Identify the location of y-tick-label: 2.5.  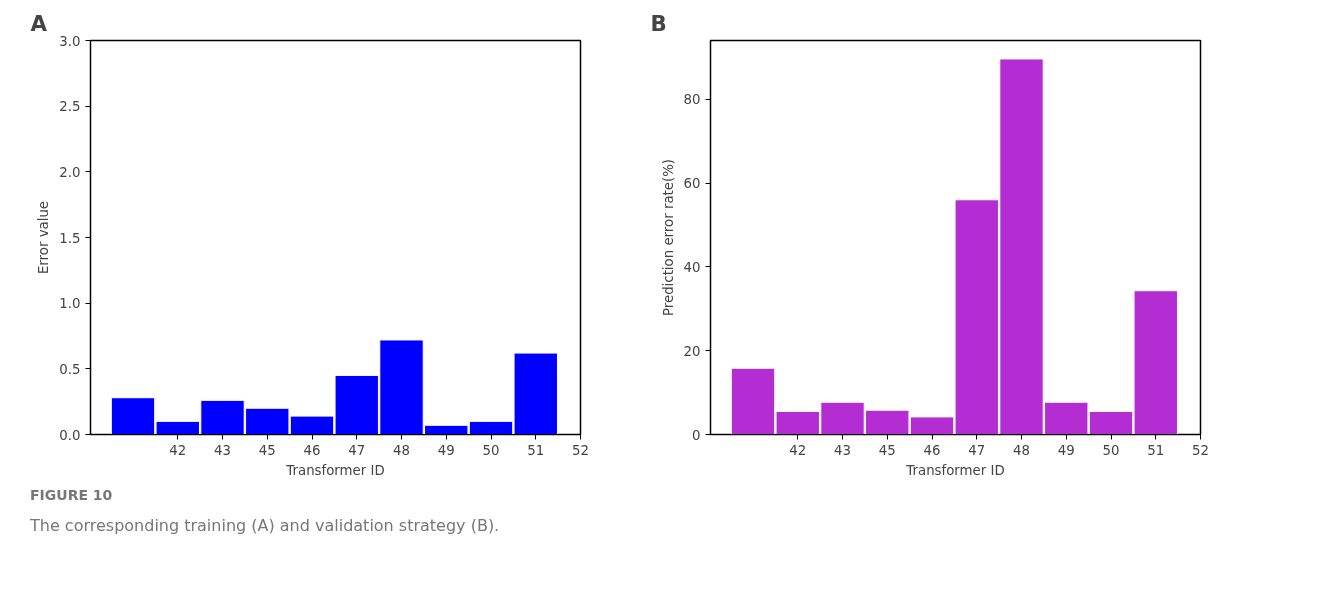
(70, 107).